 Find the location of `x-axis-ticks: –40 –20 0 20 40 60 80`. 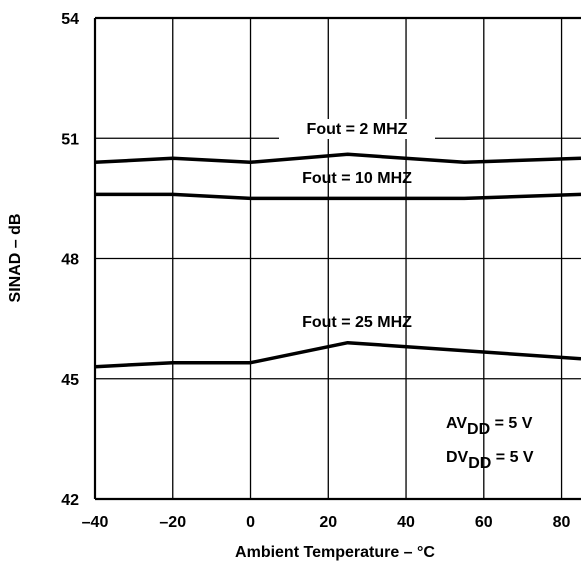

x-axis-ticks: –40 –20 0 20 40 60 80 is located at coordinates (326, 522).